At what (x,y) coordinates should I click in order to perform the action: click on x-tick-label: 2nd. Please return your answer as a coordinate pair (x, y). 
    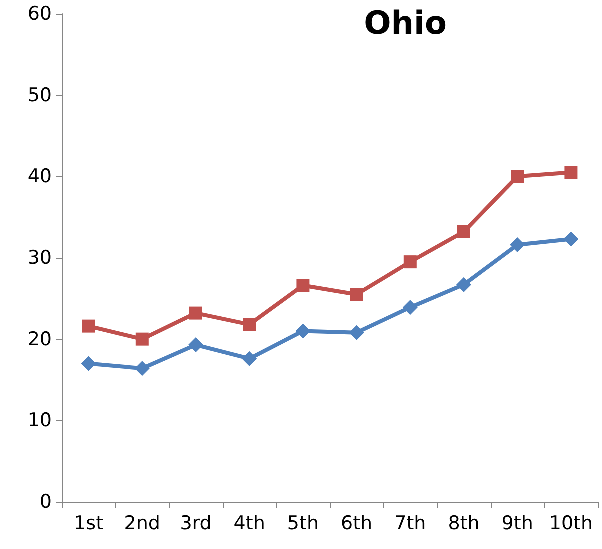
    Looking at the image, I should click on (142, 523).